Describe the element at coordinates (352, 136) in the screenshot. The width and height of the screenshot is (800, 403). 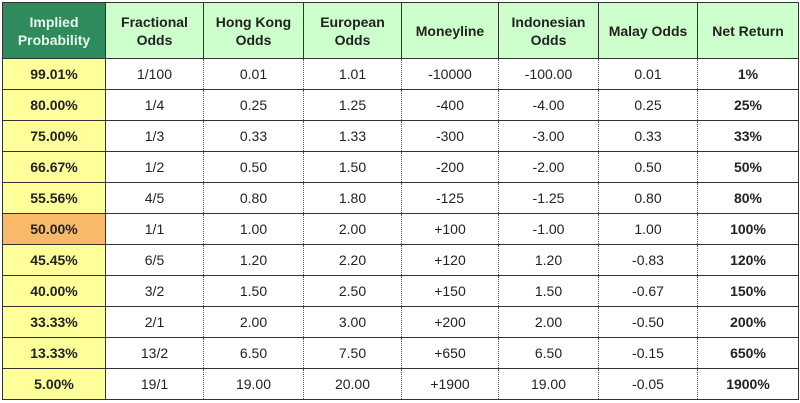
I see `cell-european-odds: 1.33` at that location.